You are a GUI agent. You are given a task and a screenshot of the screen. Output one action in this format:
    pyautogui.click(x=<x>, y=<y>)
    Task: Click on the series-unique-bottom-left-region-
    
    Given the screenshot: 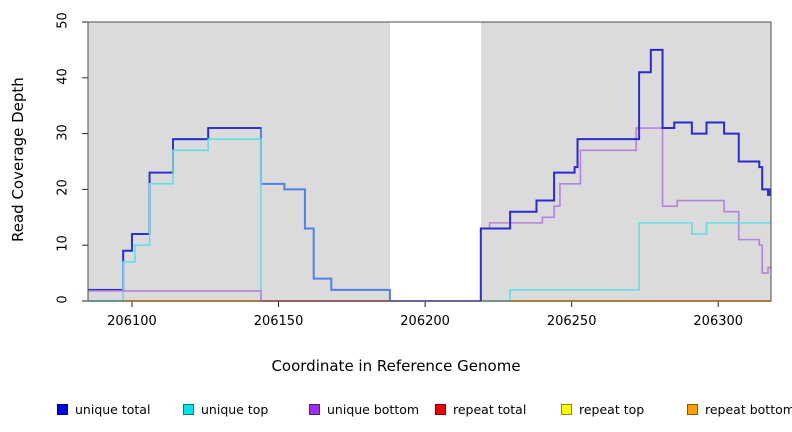 What is the action you would take?
    pyautogui.click(x=175, y=295)
    